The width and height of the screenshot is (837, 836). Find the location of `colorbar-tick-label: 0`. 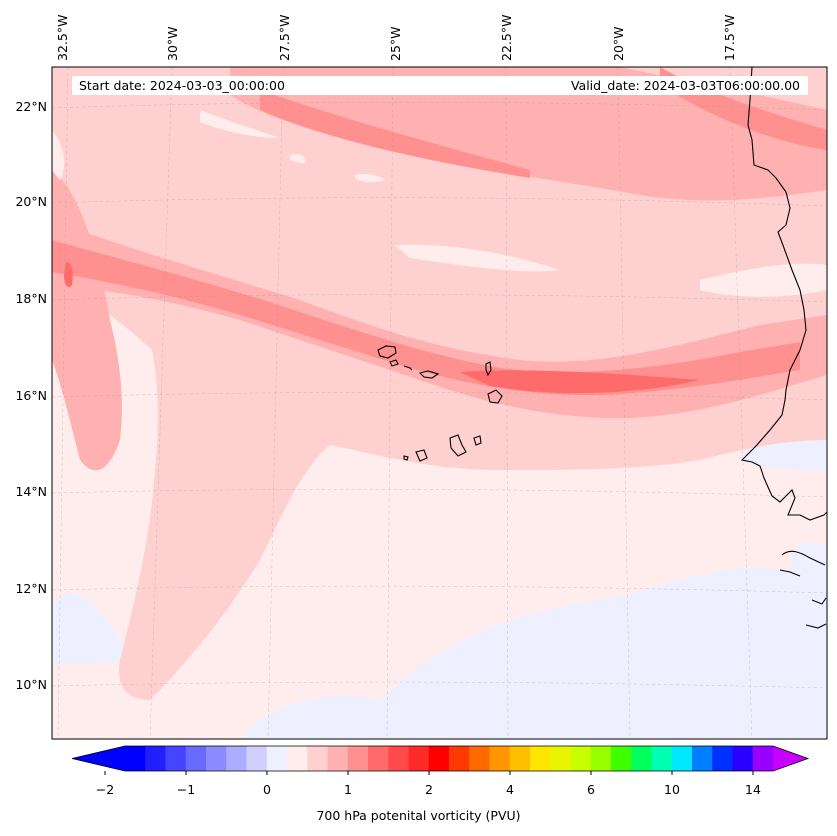

colorbar-tick-label: 0 is located at coordinates (267, 789).